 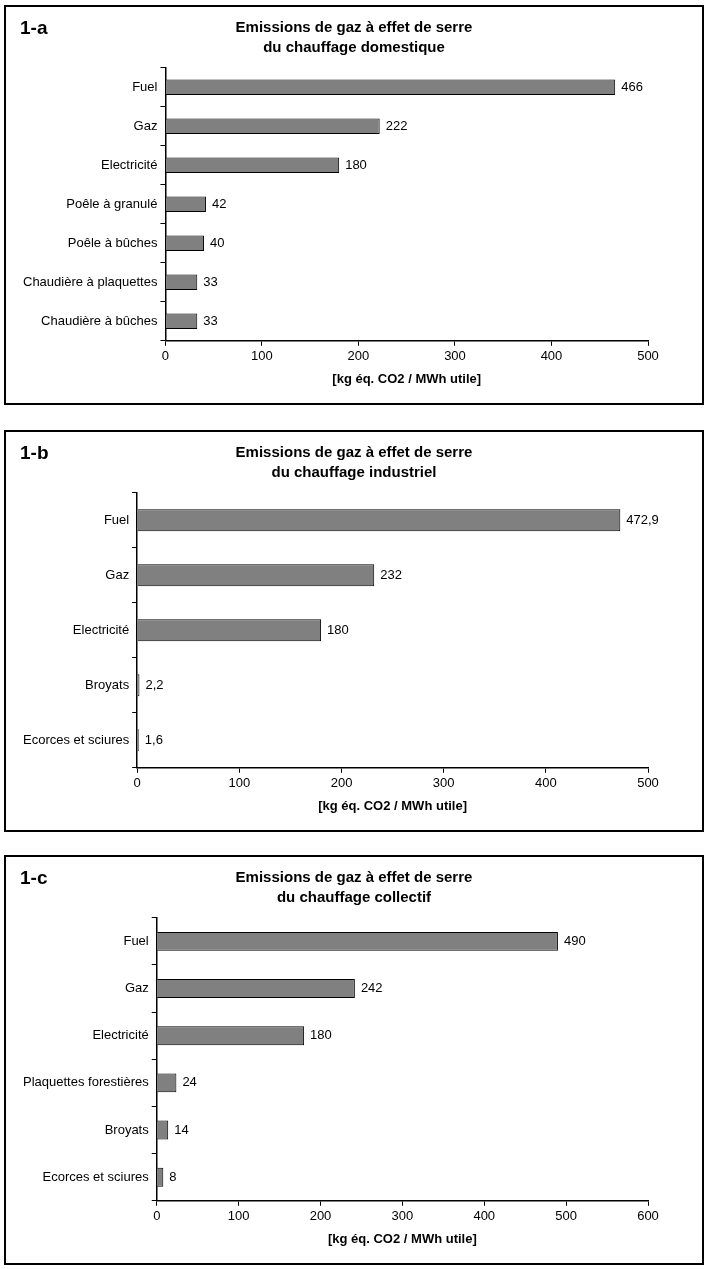 What do you see at coordinates (396, 125) in the screenshot?
I see `data-label: 222` at bounding box center [396, 125].